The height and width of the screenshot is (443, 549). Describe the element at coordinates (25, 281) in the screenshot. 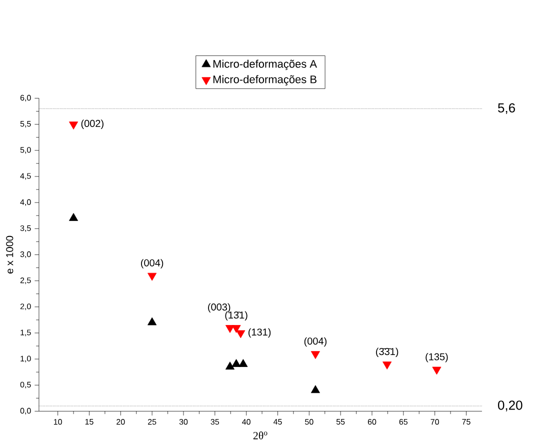

I see `y-tick-label: 2,5` at that location.